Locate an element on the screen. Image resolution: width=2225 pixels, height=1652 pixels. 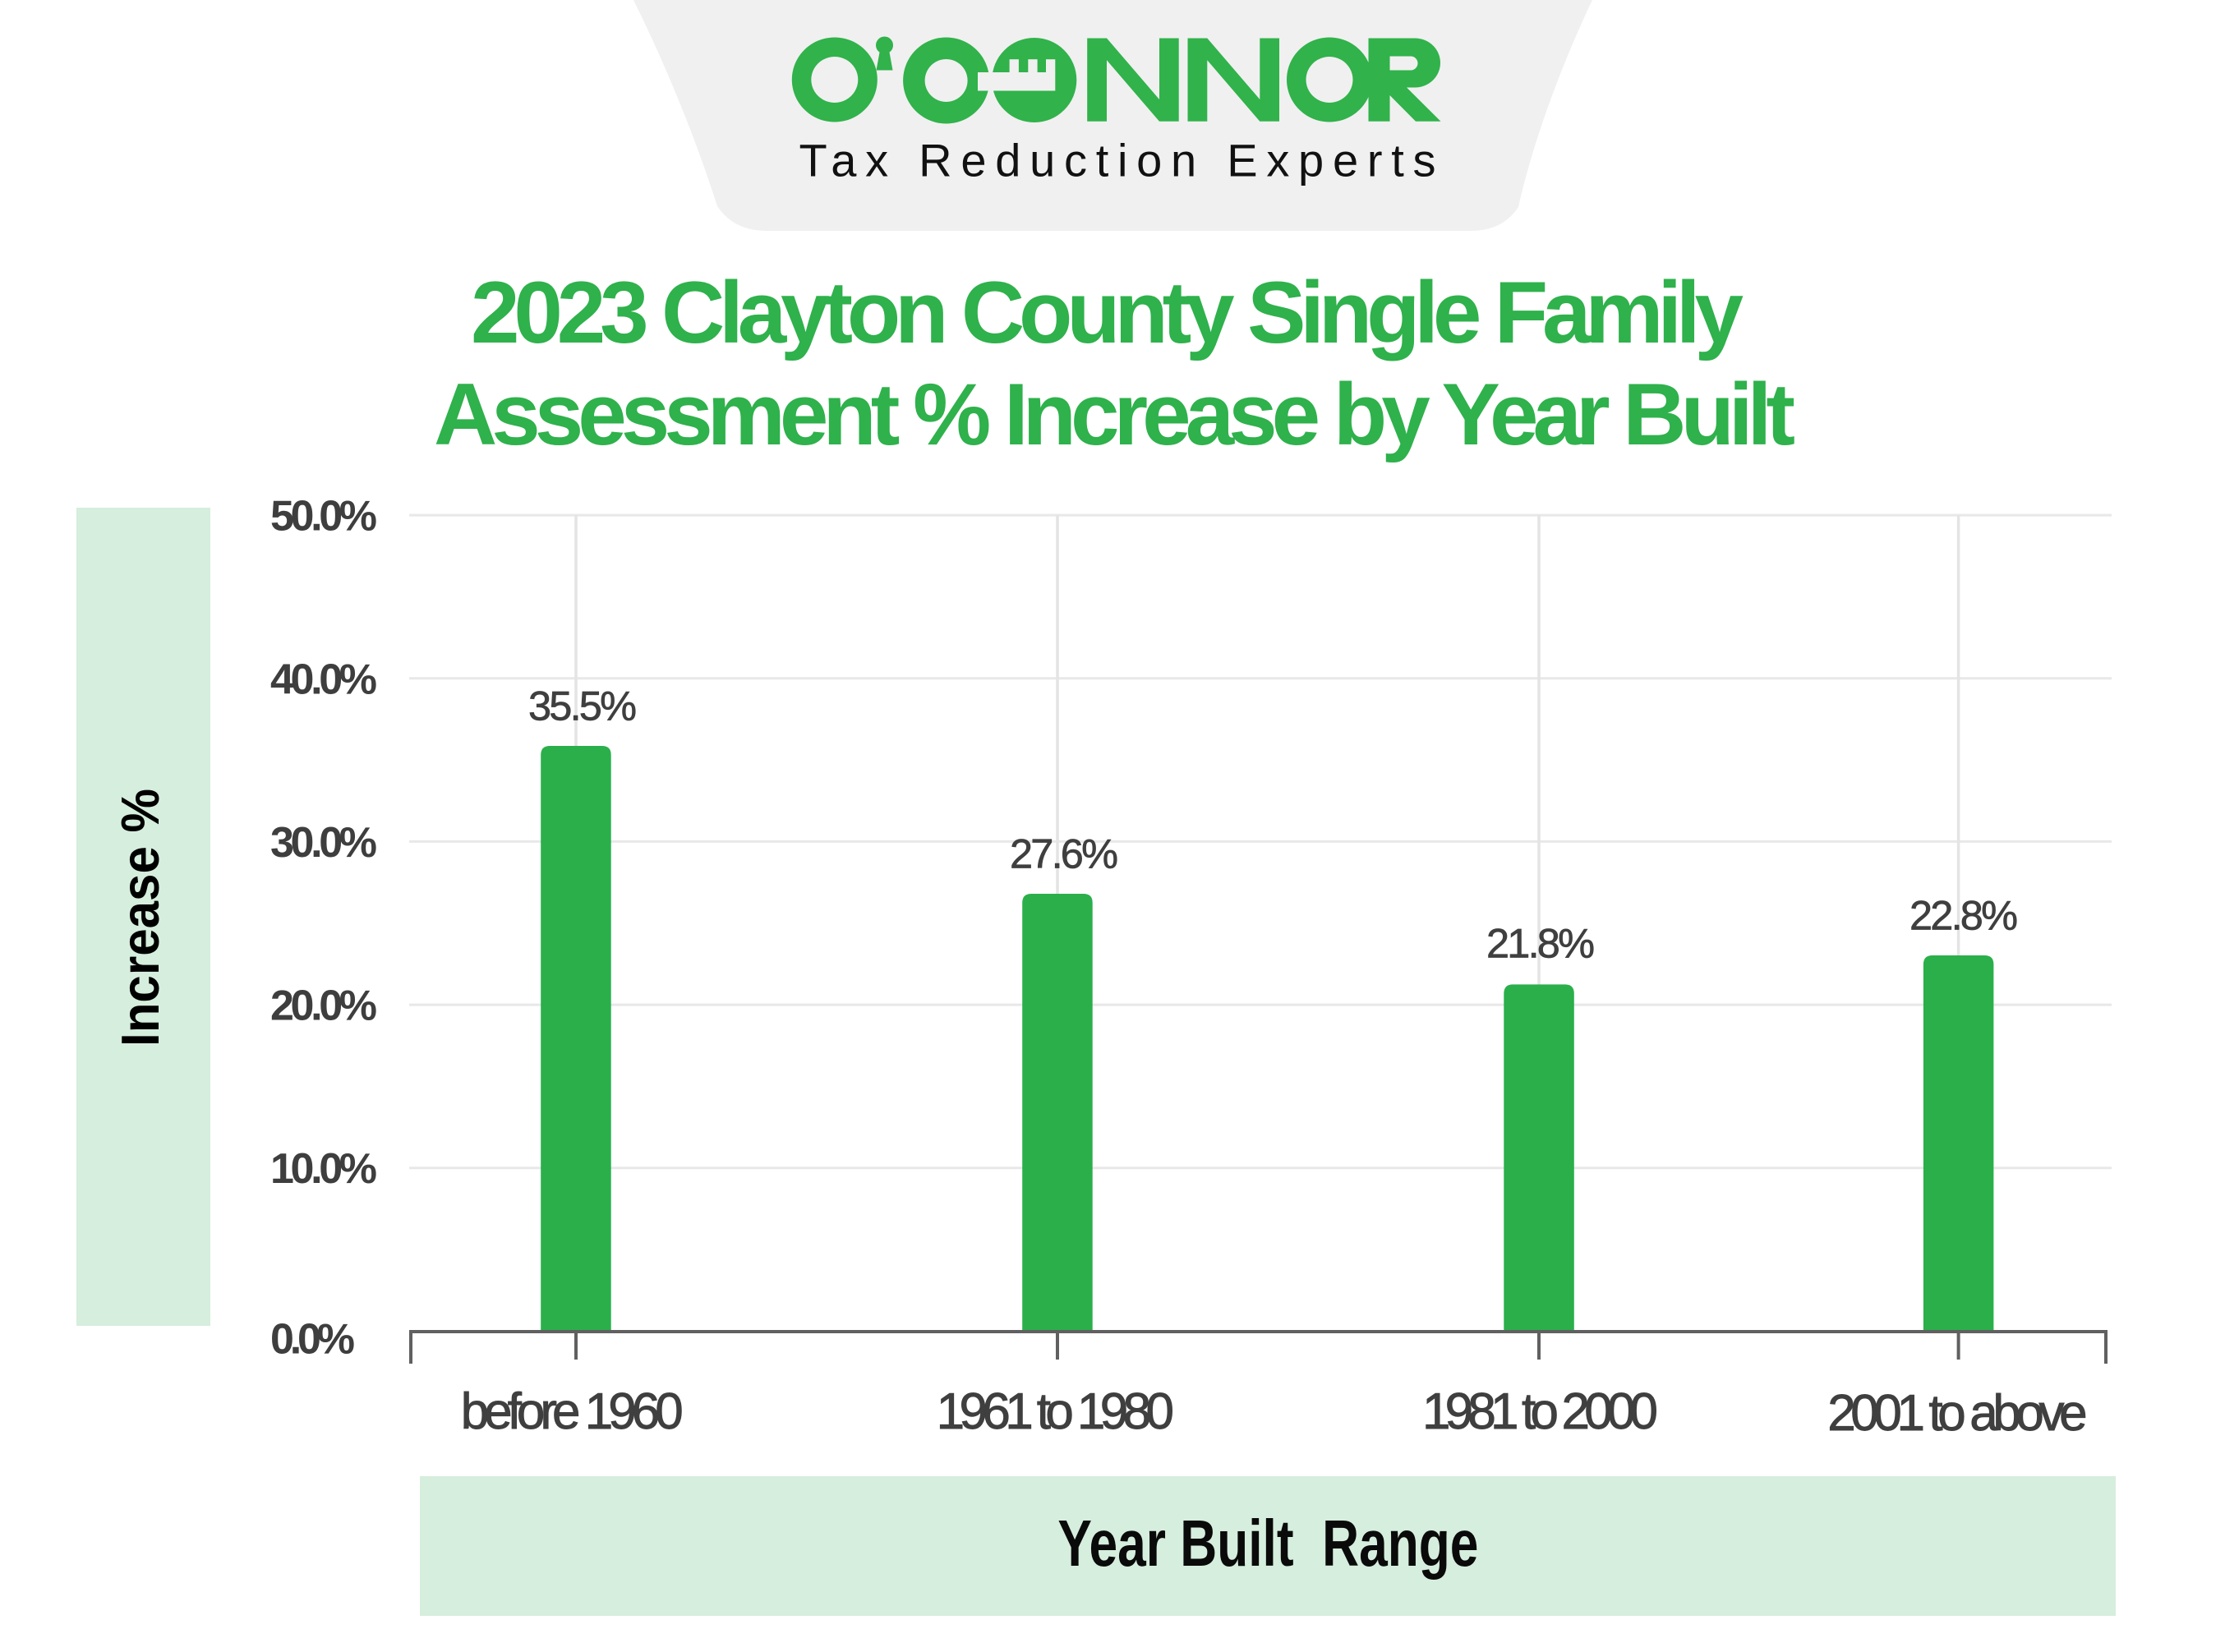
svg-text: 27.6% is located at coordinates (1064, 854).